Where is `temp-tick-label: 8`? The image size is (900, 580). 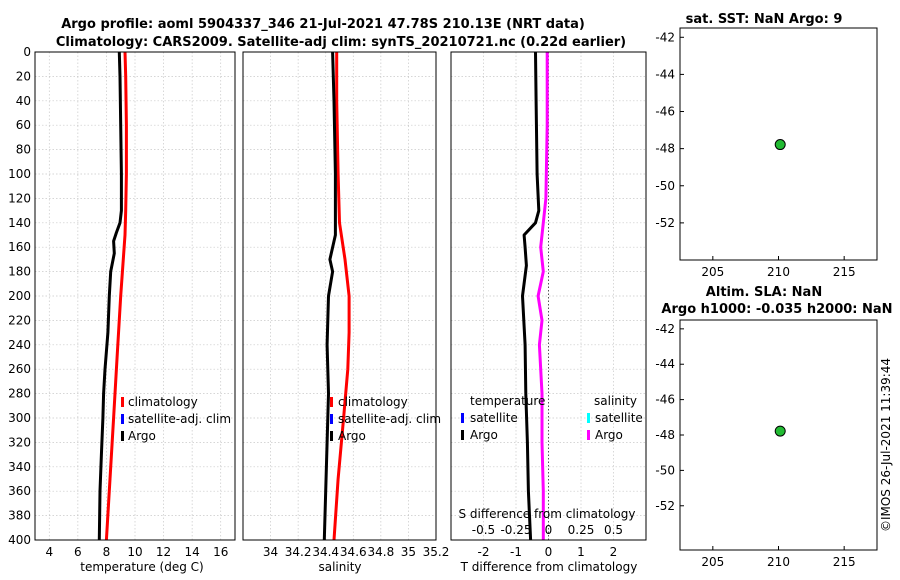
temp-tick-label: 8 is located at coordinates (107, 552).